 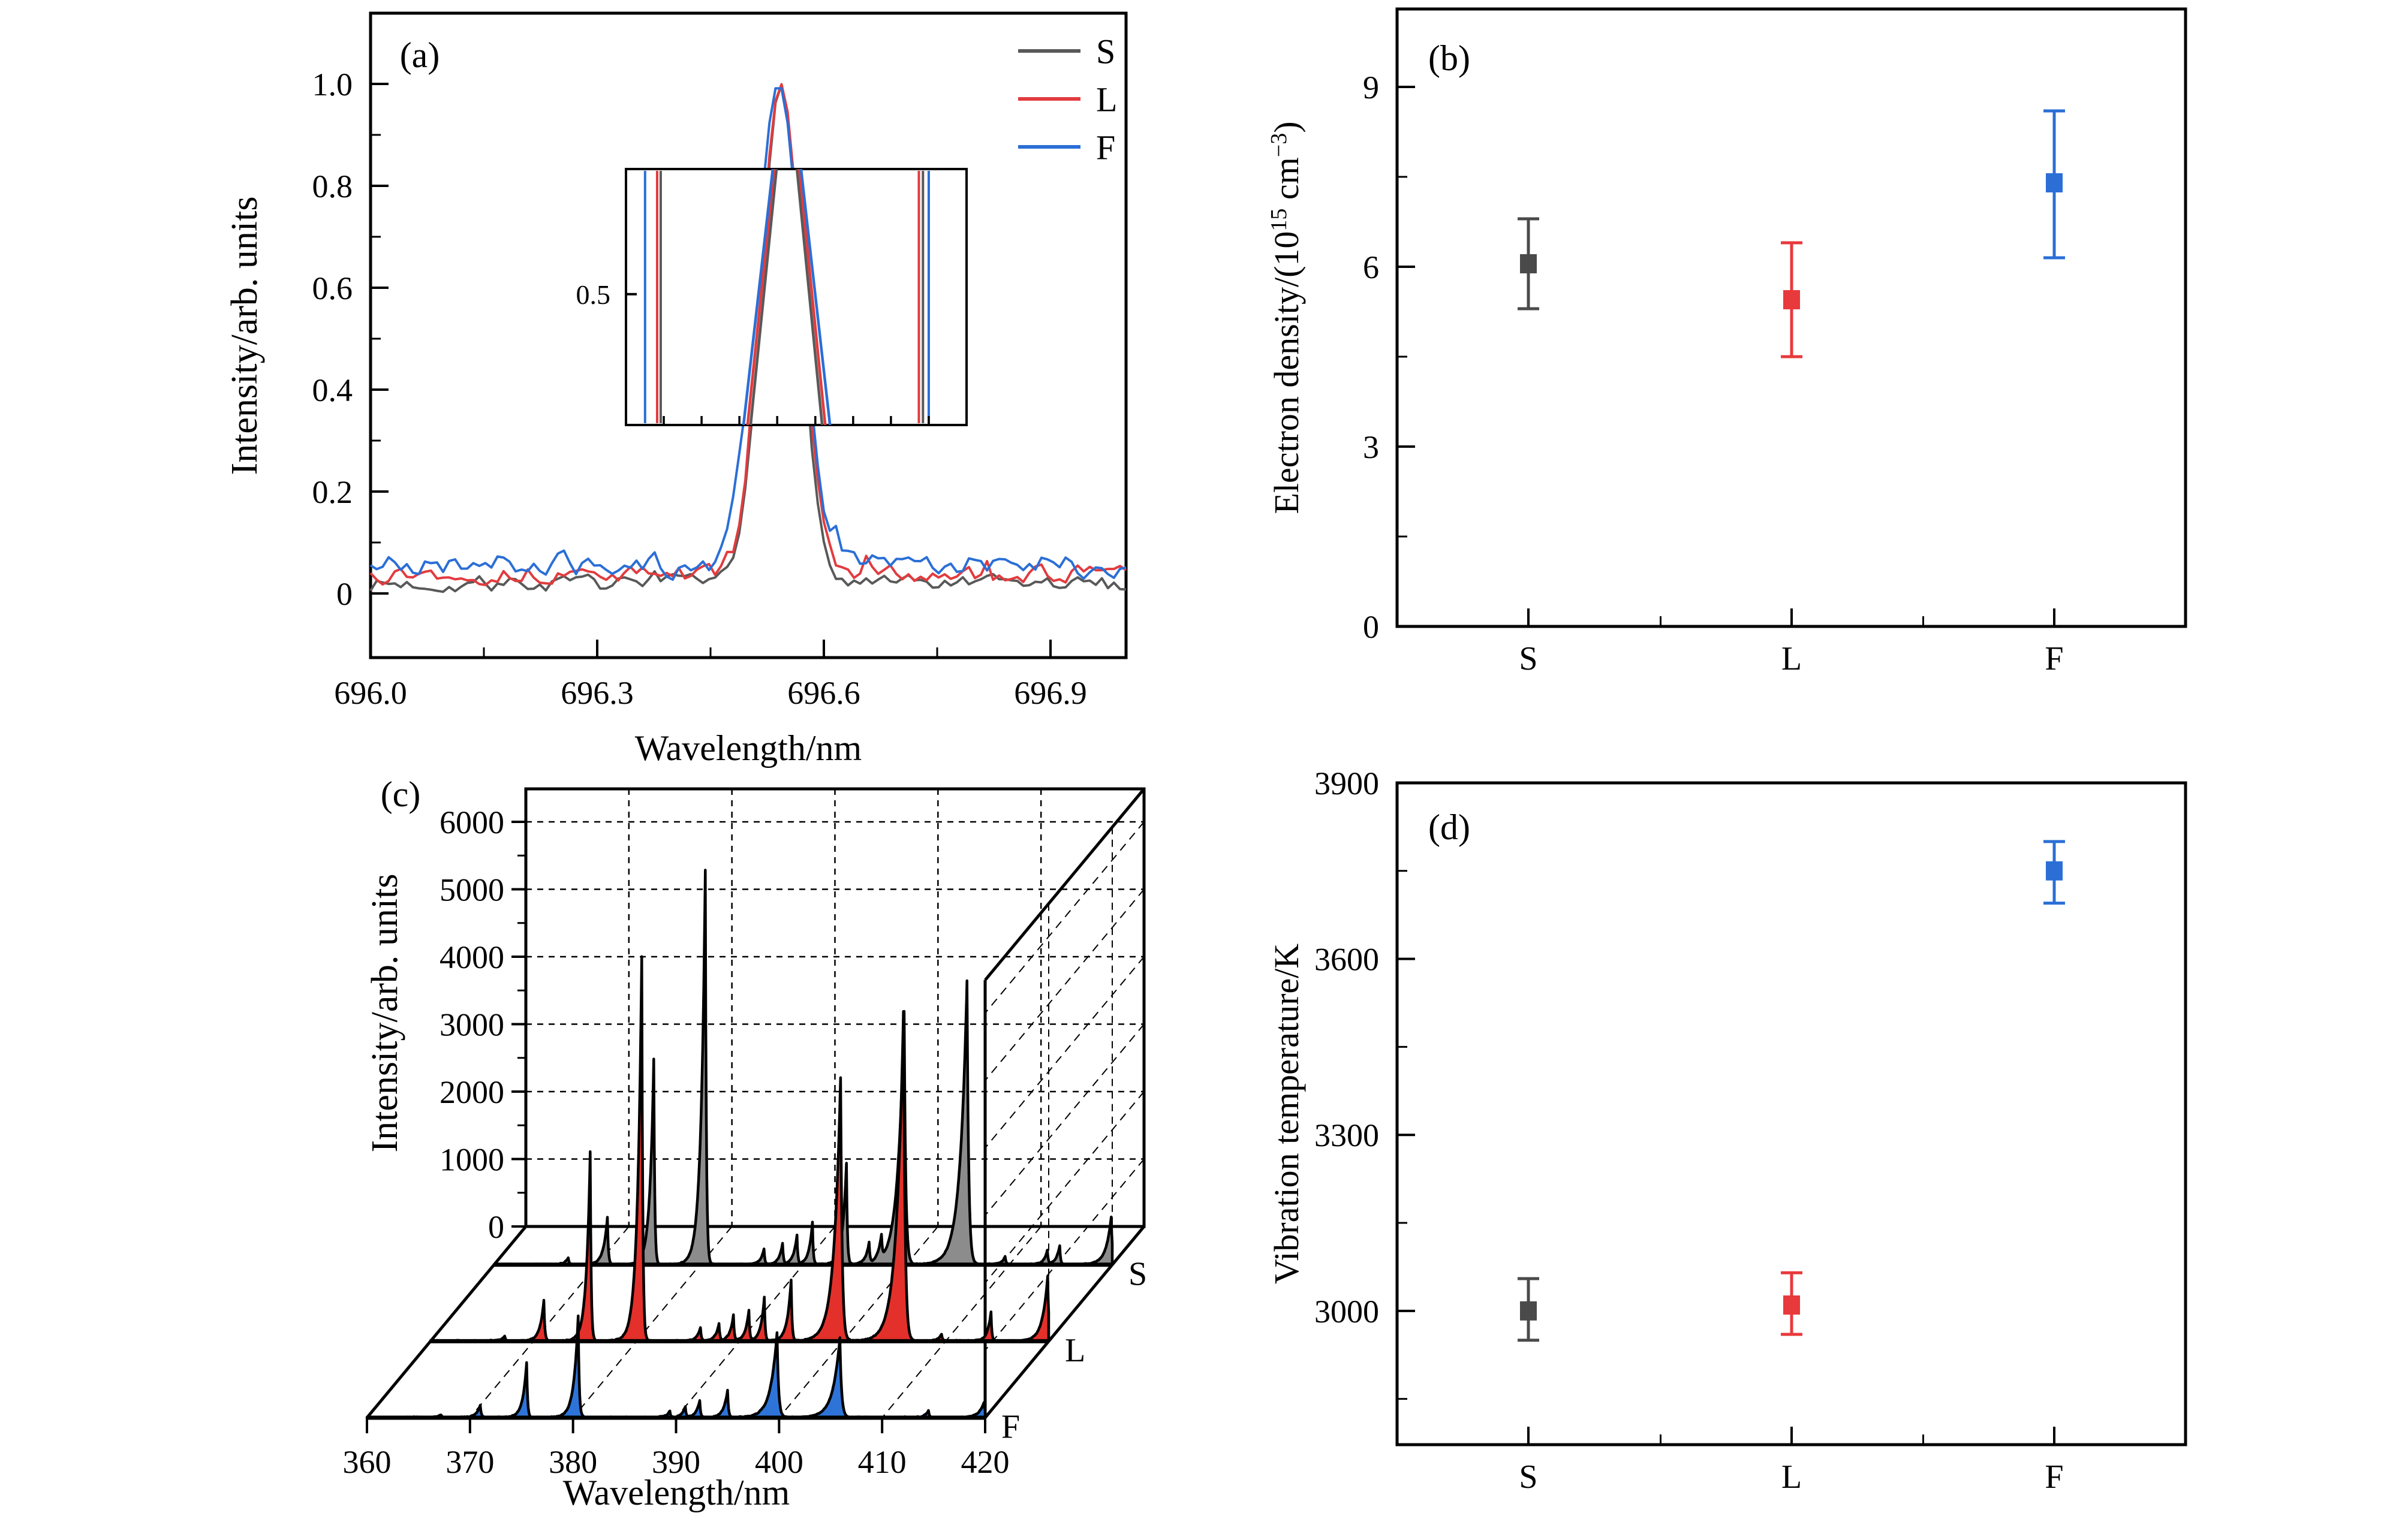 What do you see at coordinates (1068, 99) in the screenshot?
I see `legend-item-L: L` at bounding box center [1068, 99].